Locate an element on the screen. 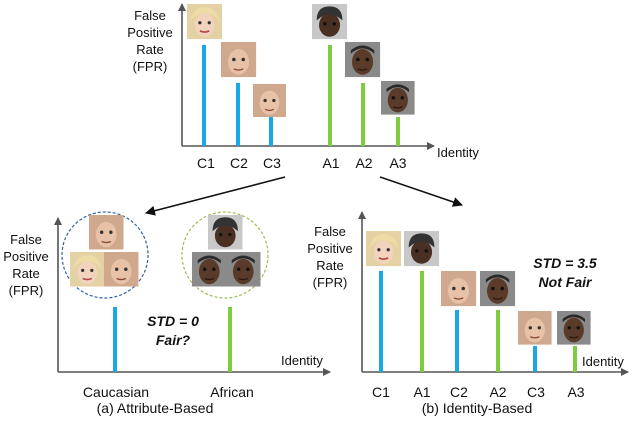  panel-b-bar-a1 is located at coordinates (422, 321).